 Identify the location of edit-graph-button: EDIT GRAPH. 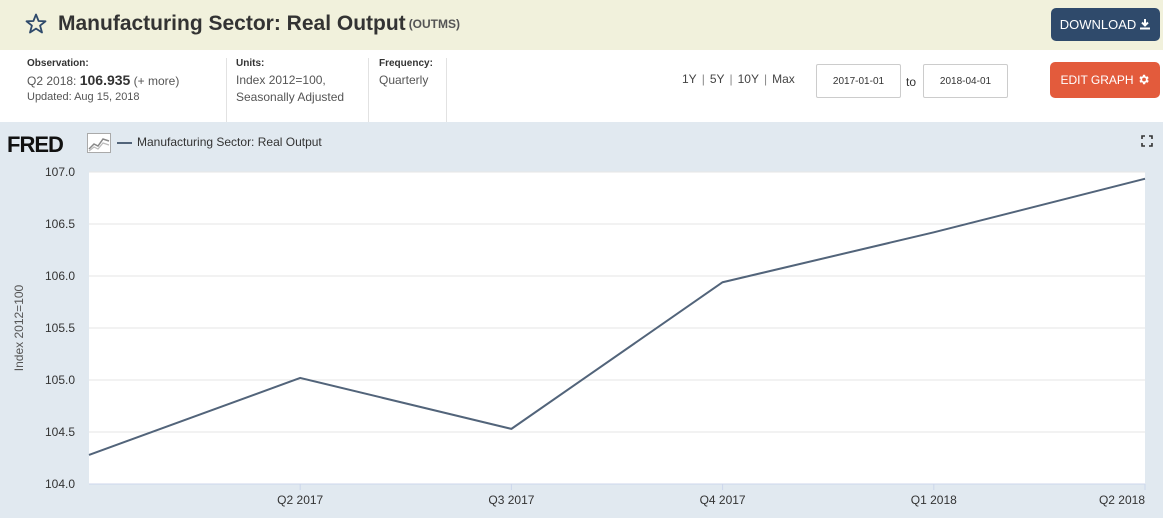
(1105, 80).